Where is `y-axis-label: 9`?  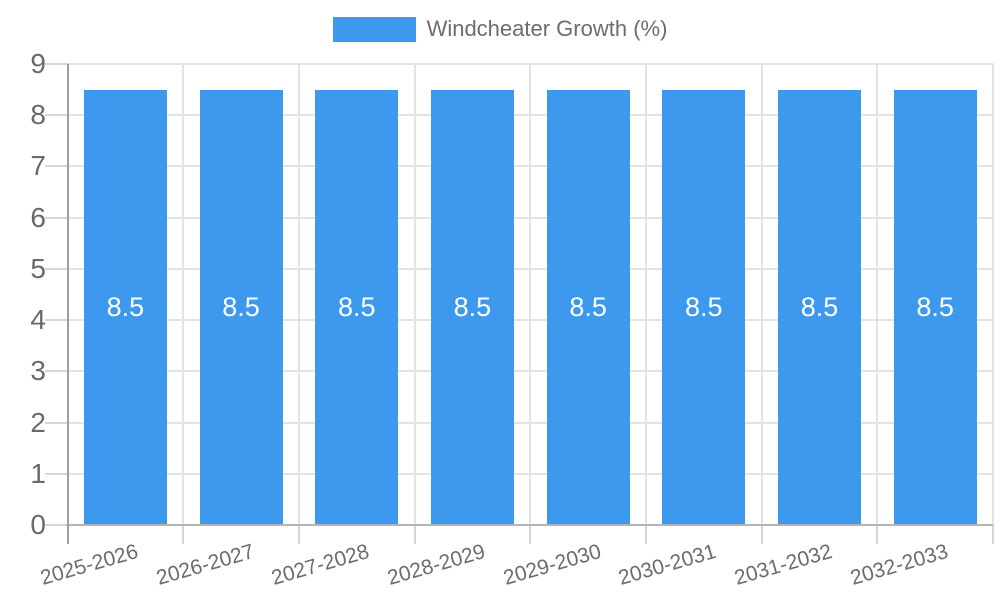 y-axis-label: 9 is located at coordinates (38, 63).